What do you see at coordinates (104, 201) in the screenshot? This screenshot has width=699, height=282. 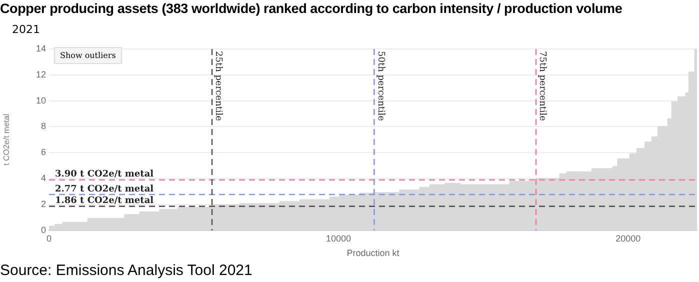 I see `ref-line-label: 1.86 t CO2e/t metal` at bounding box center [104, 201].